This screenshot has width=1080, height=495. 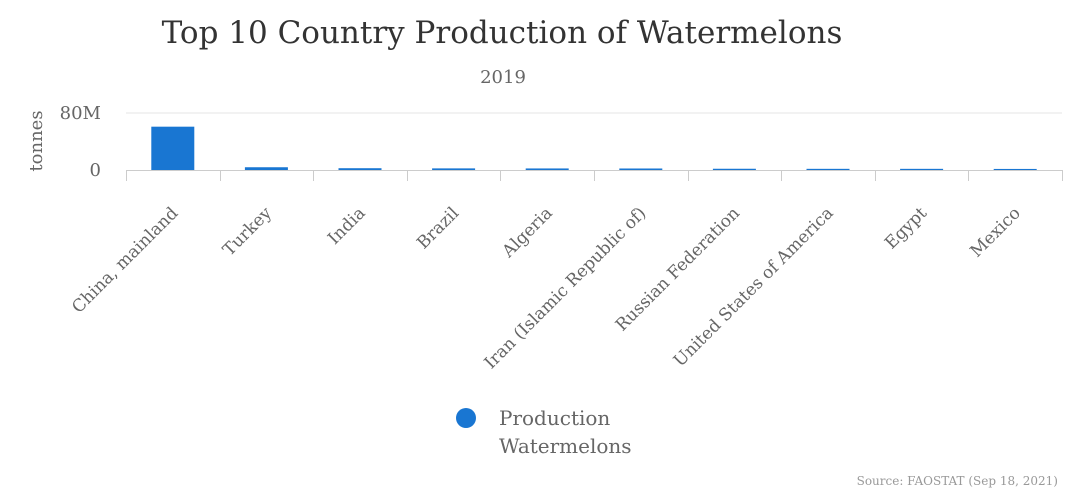 What do you see at coordinates (996, 232) in the screenshot?
I see `x-tick-label: Mexico` at bounding box center [996, 232].